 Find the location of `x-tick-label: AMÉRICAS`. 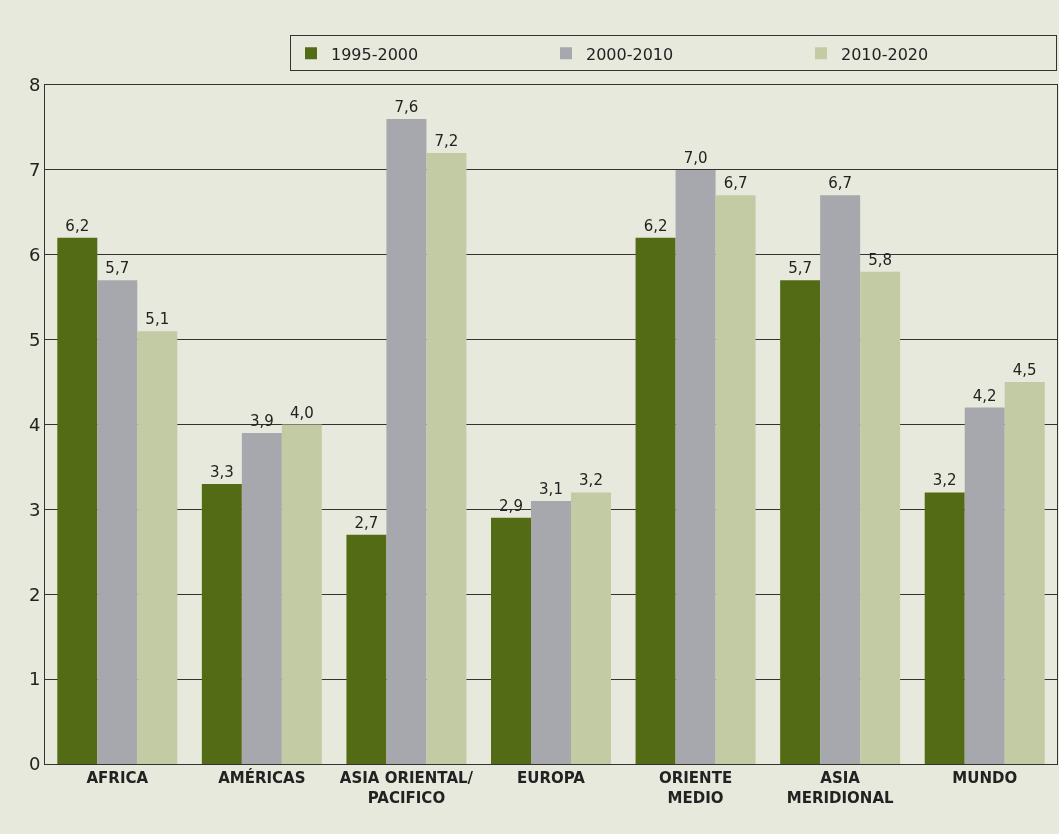

x-tick-label: AMÉRICAS is located at coordinates (262, 777).